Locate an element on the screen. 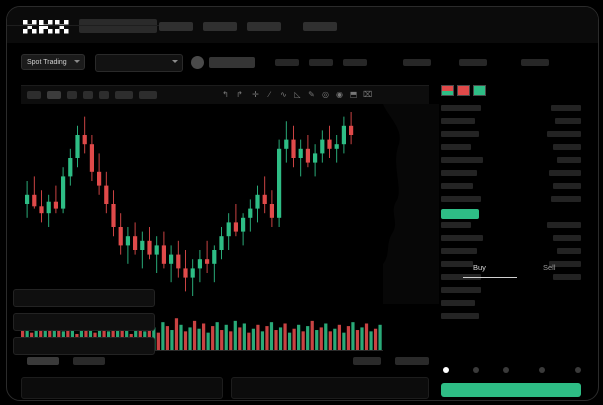 Image resolution: width=603 pixels, height=405 pixels. tab-active-underline is located at coordinates (490, 277).